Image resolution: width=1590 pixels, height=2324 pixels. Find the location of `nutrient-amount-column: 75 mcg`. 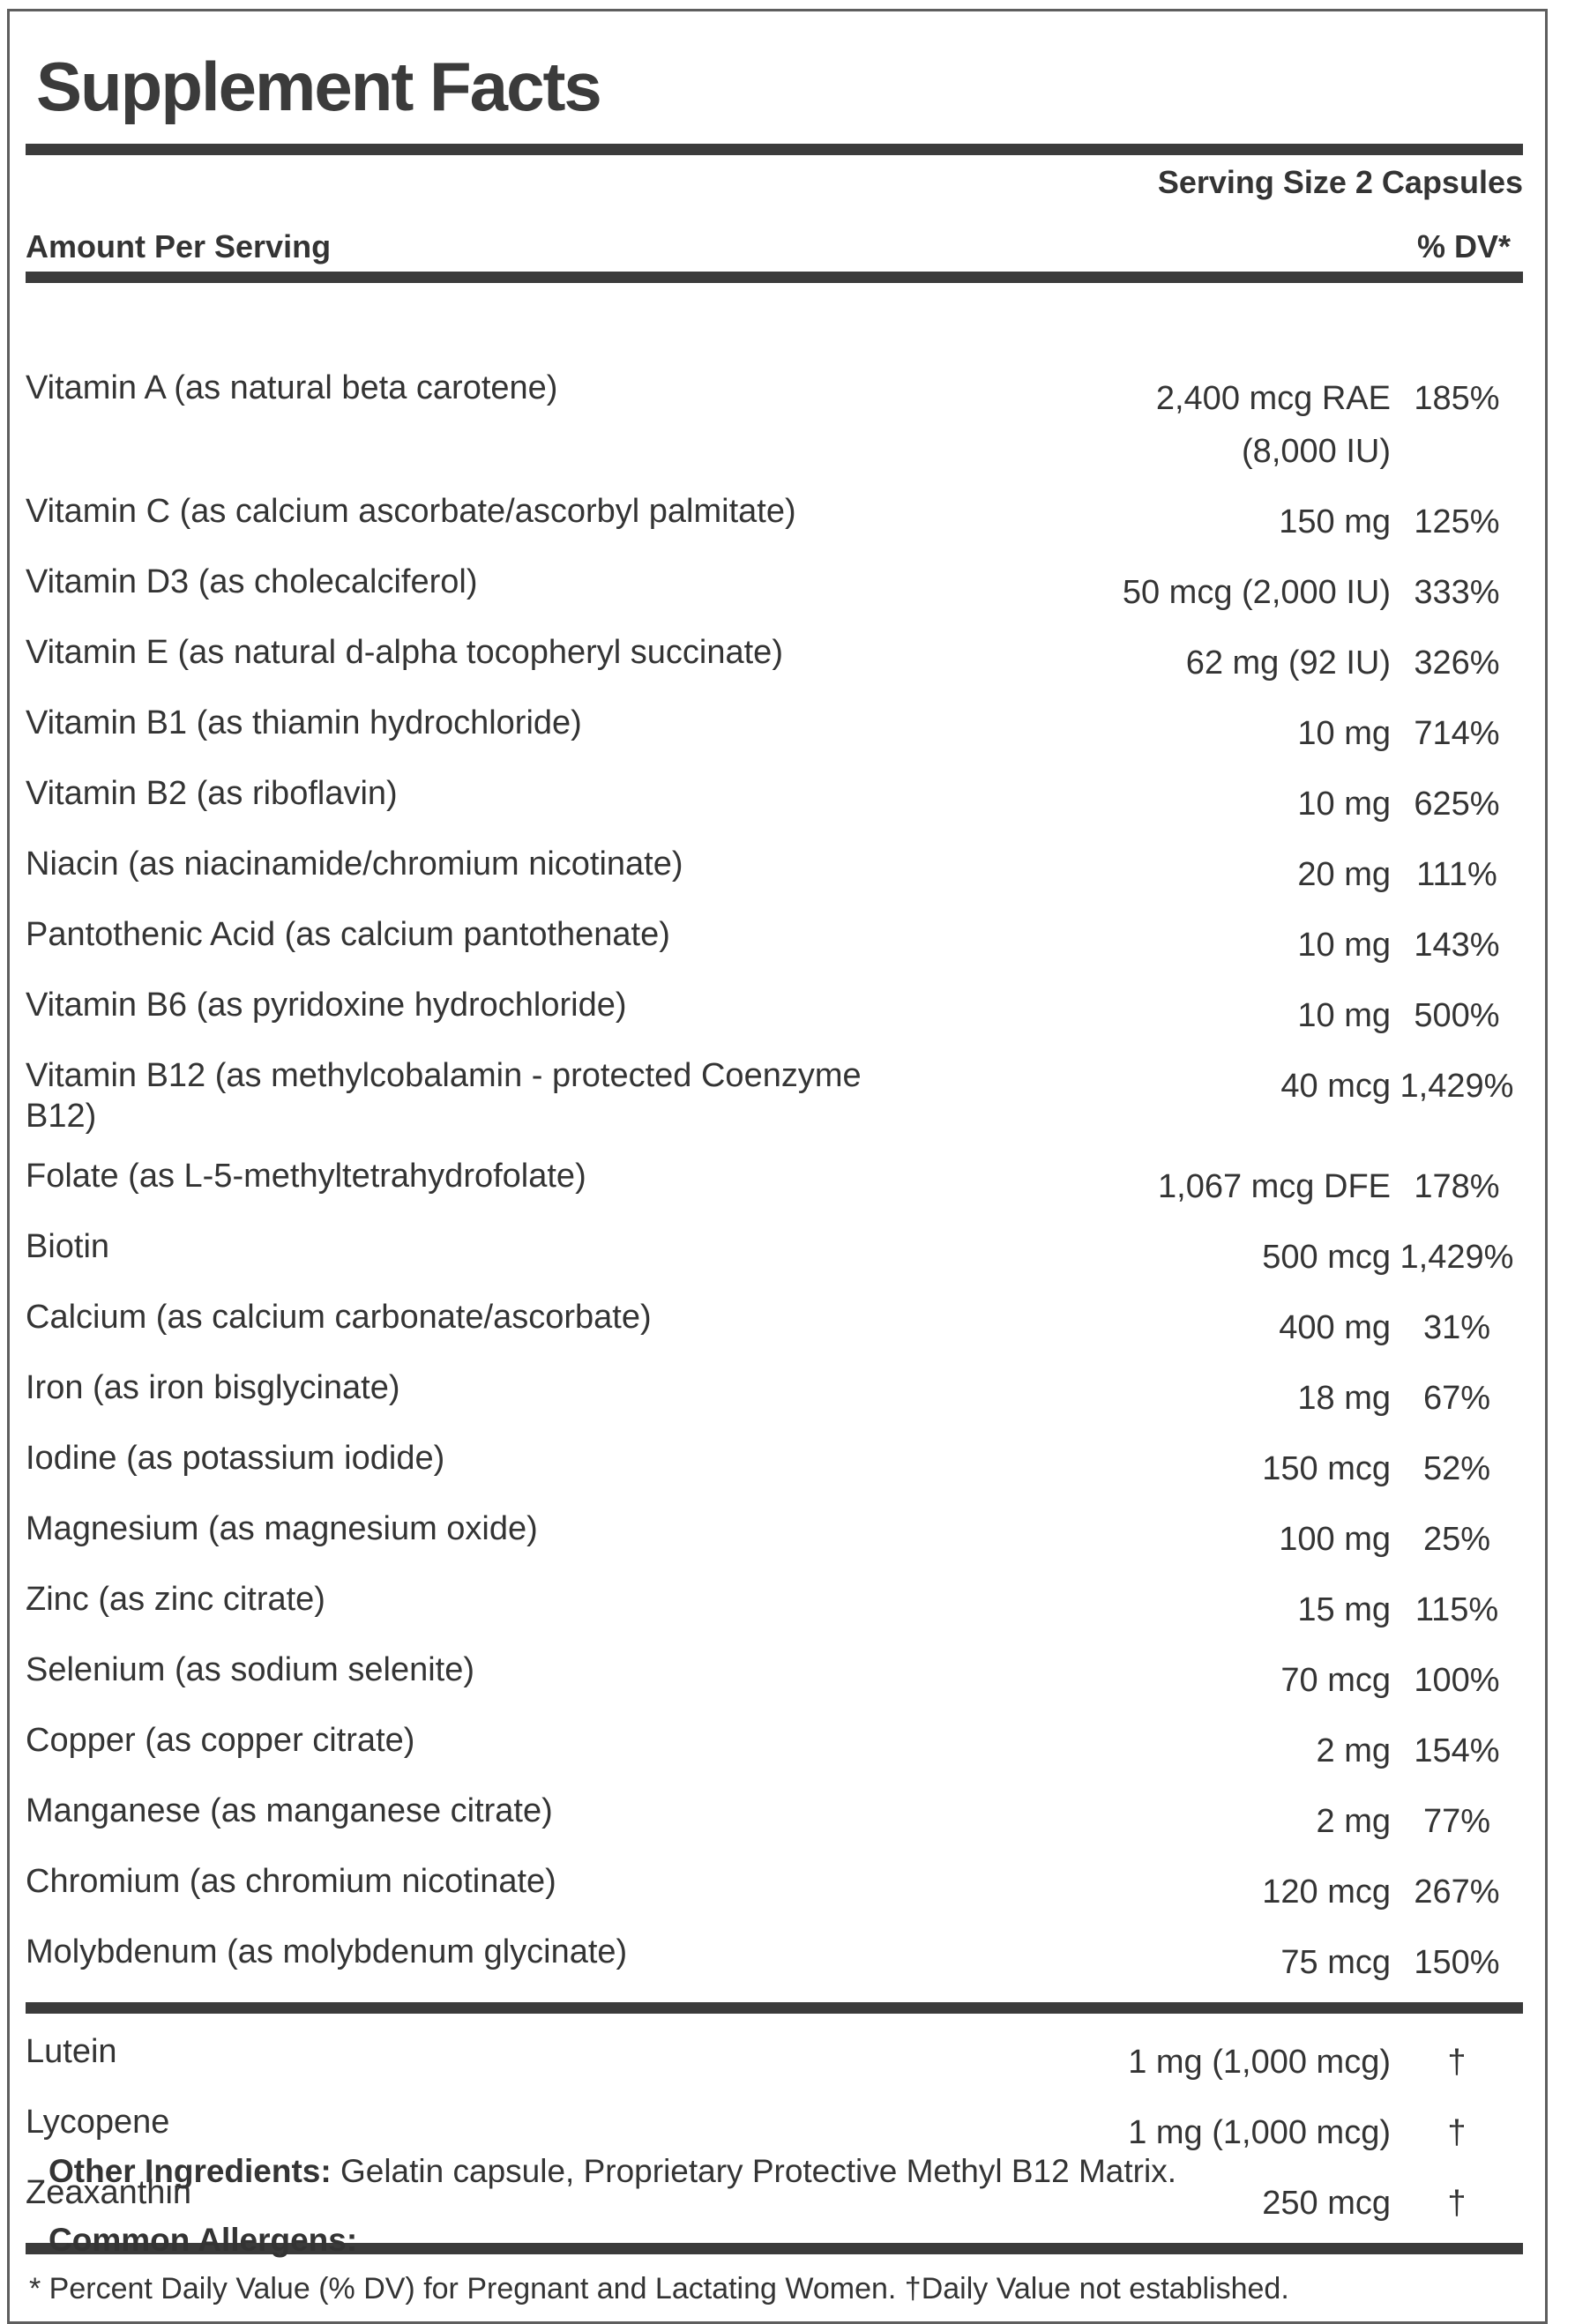

nutrient-amount-column: 75 mcg is located at coordinates (1145, 1962).